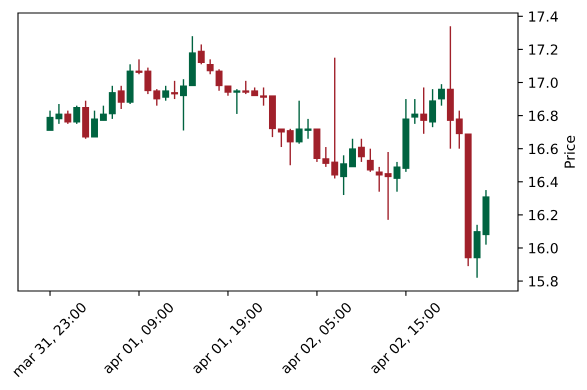  What do you see at coordinates (569, 152) in the screenshot?
I see `y-axis-title: Price` at bounding box center [569, 152].